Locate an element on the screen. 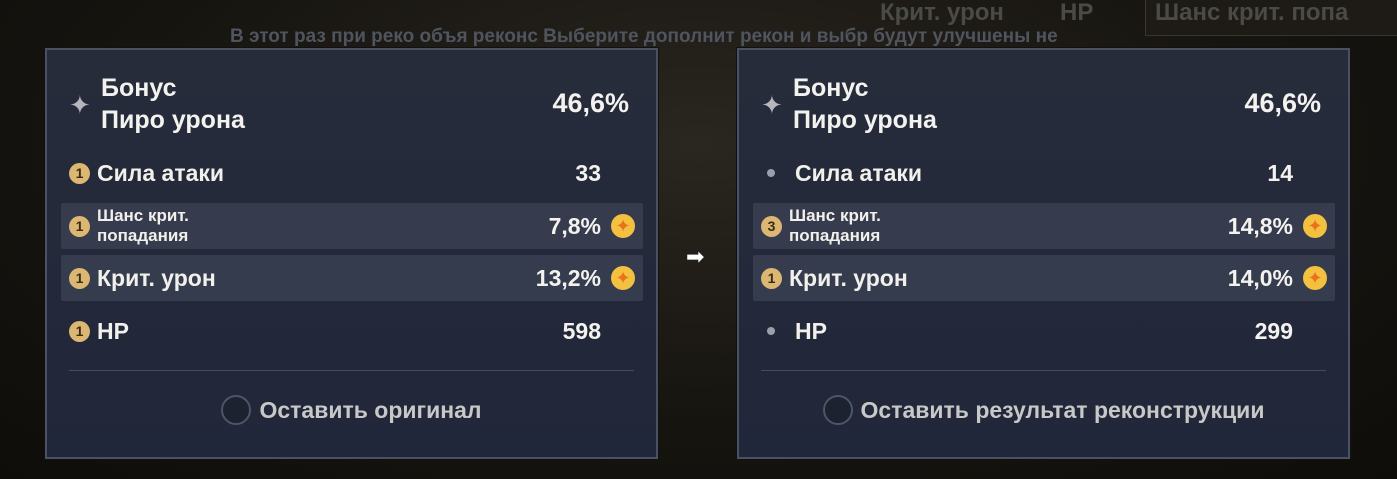  substat-row: 1 Крит. урон 13,2% ✦ is located at coordinates (352, 278).